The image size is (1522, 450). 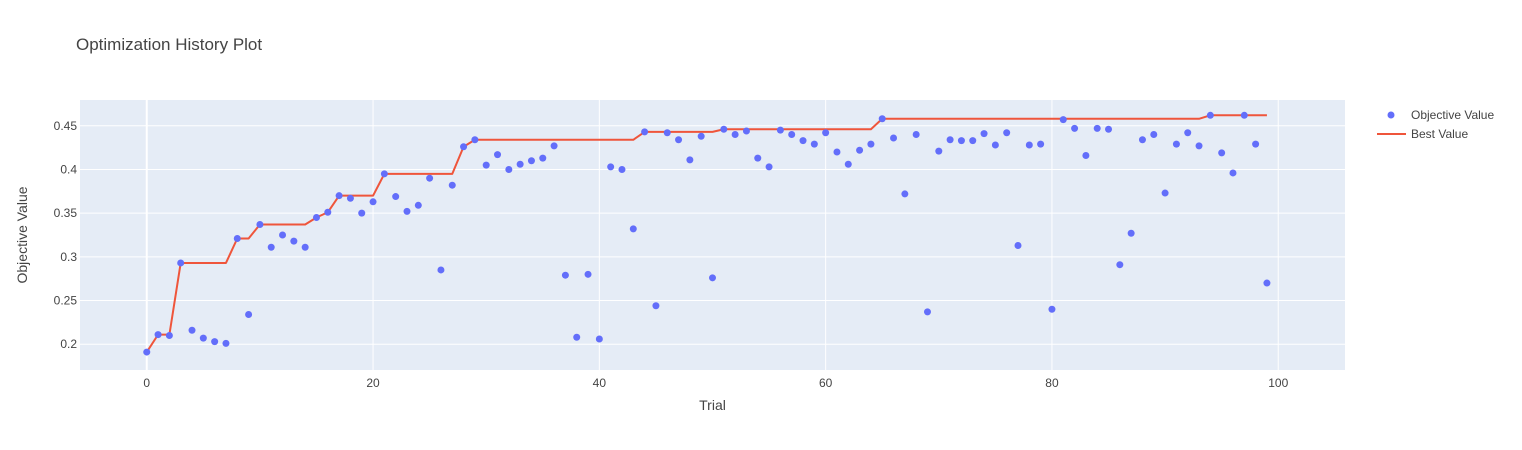 I want to click on legend-item-best-value: Best Value, so click(x=1422, y=134).